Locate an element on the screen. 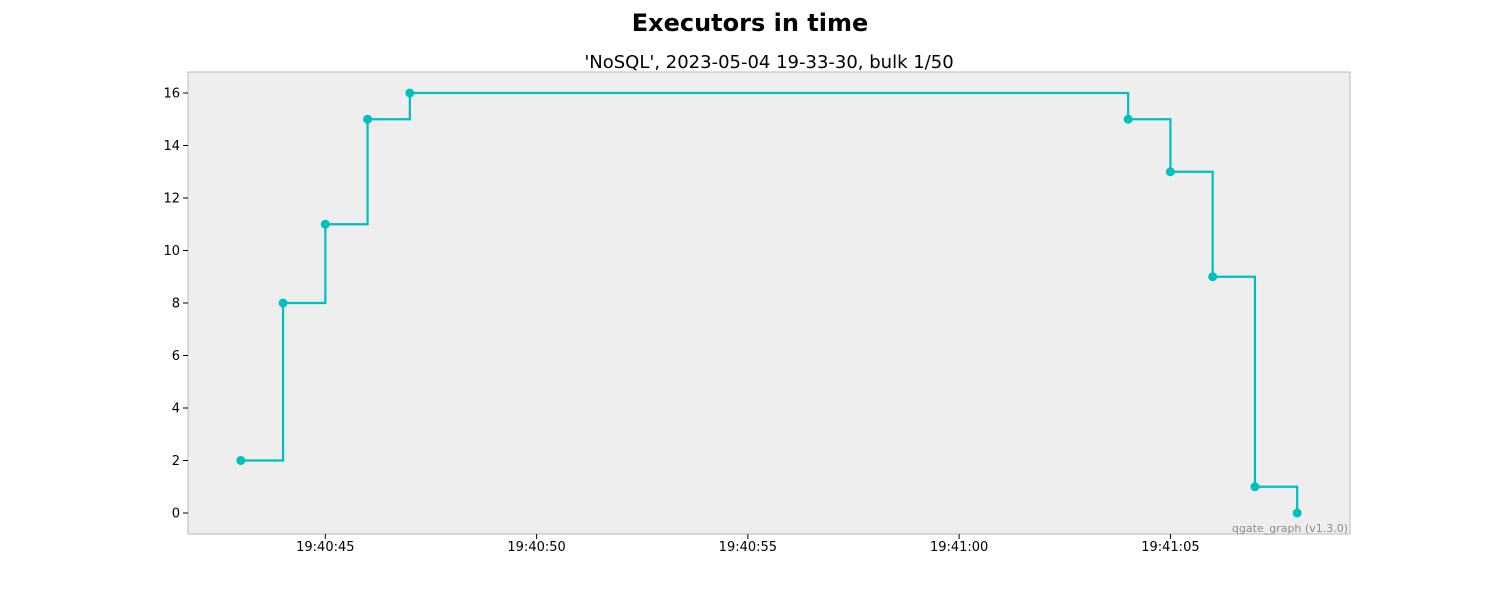  x-tick-label: 19:40:55 is located at coordinates (748, 547).